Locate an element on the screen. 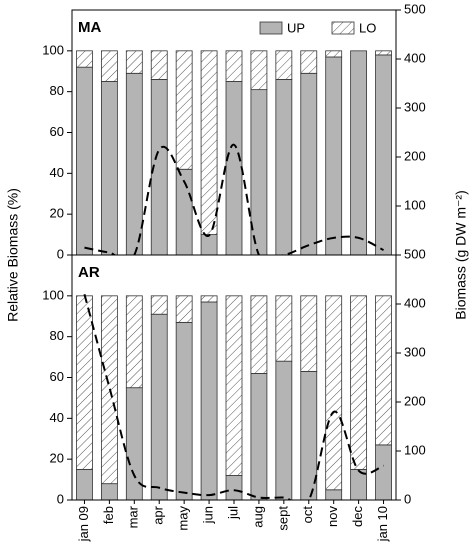 The height and width of the screenshot is (557, 474). x-tick-label: oct is located at coordinates (307, 515).